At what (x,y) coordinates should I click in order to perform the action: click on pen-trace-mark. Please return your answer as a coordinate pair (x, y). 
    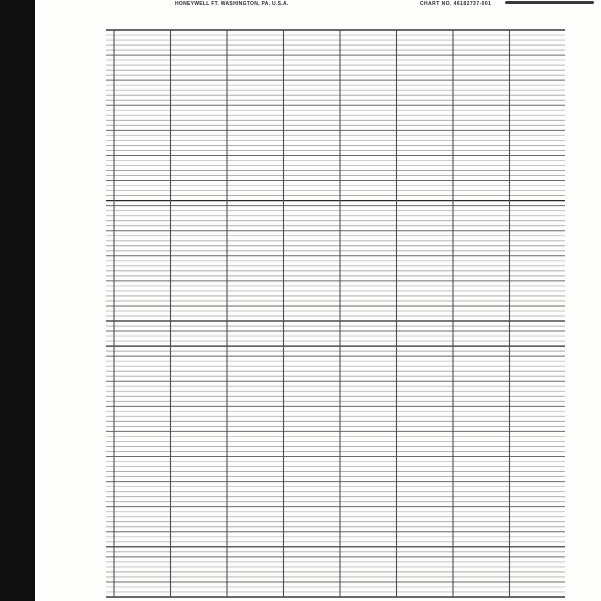
    Looking at the image, I should click on (549, 2).